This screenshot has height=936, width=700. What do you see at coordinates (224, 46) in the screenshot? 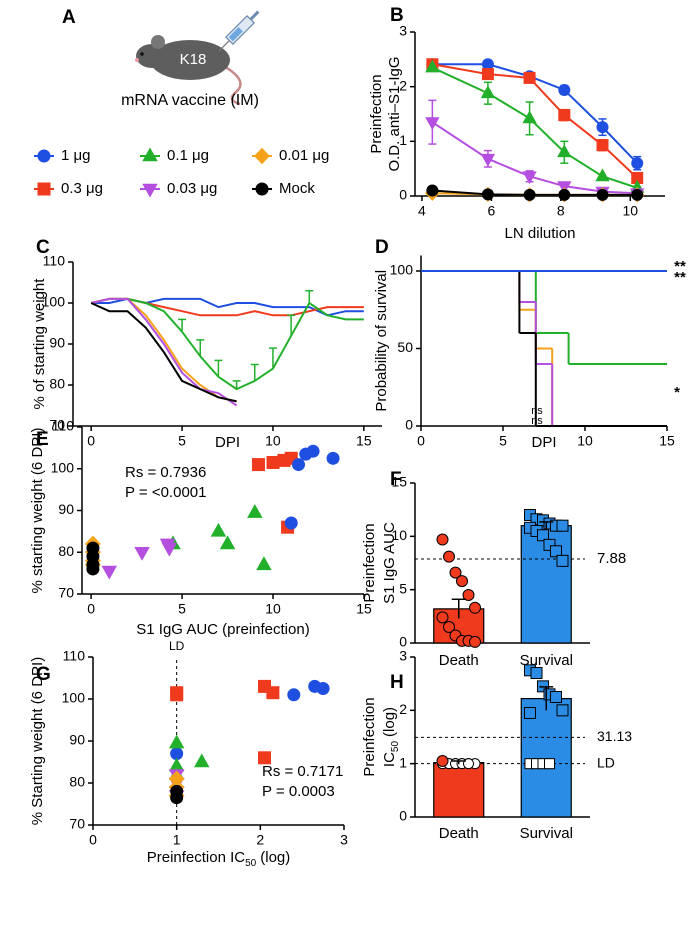
I see `syringe-needle` at bounding box center [224, 46].